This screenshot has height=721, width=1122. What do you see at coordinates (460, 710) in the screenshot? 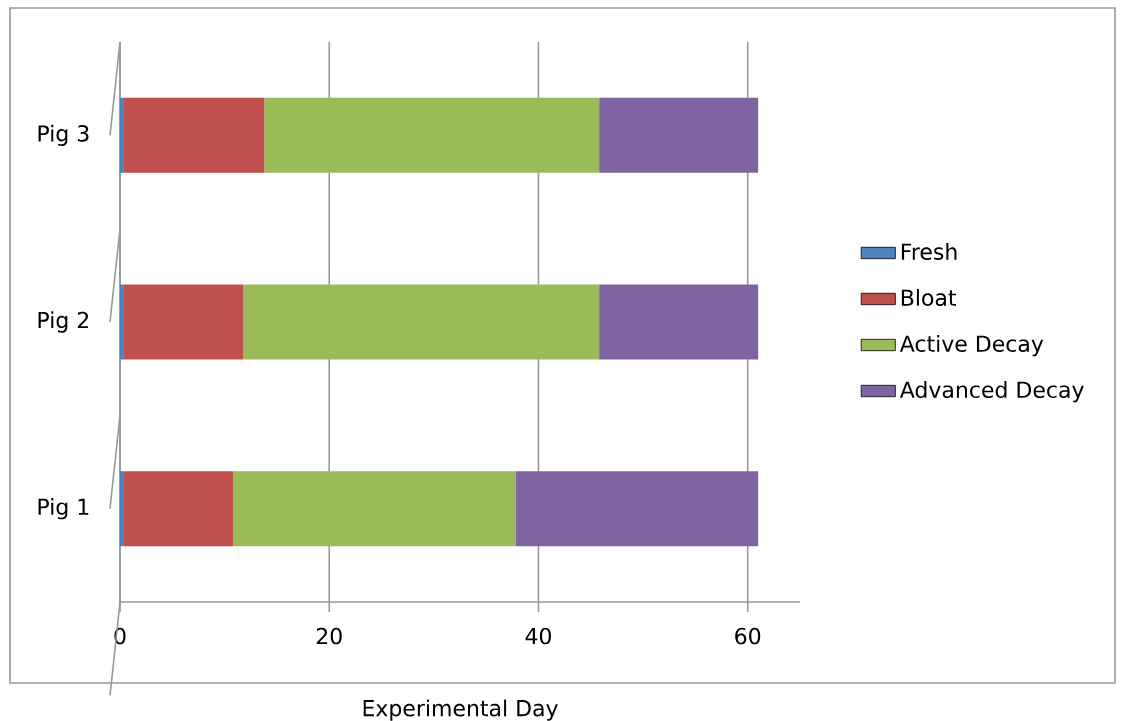
I see `x-axis-title: Experimental Day` at bounding box center [460, 710].